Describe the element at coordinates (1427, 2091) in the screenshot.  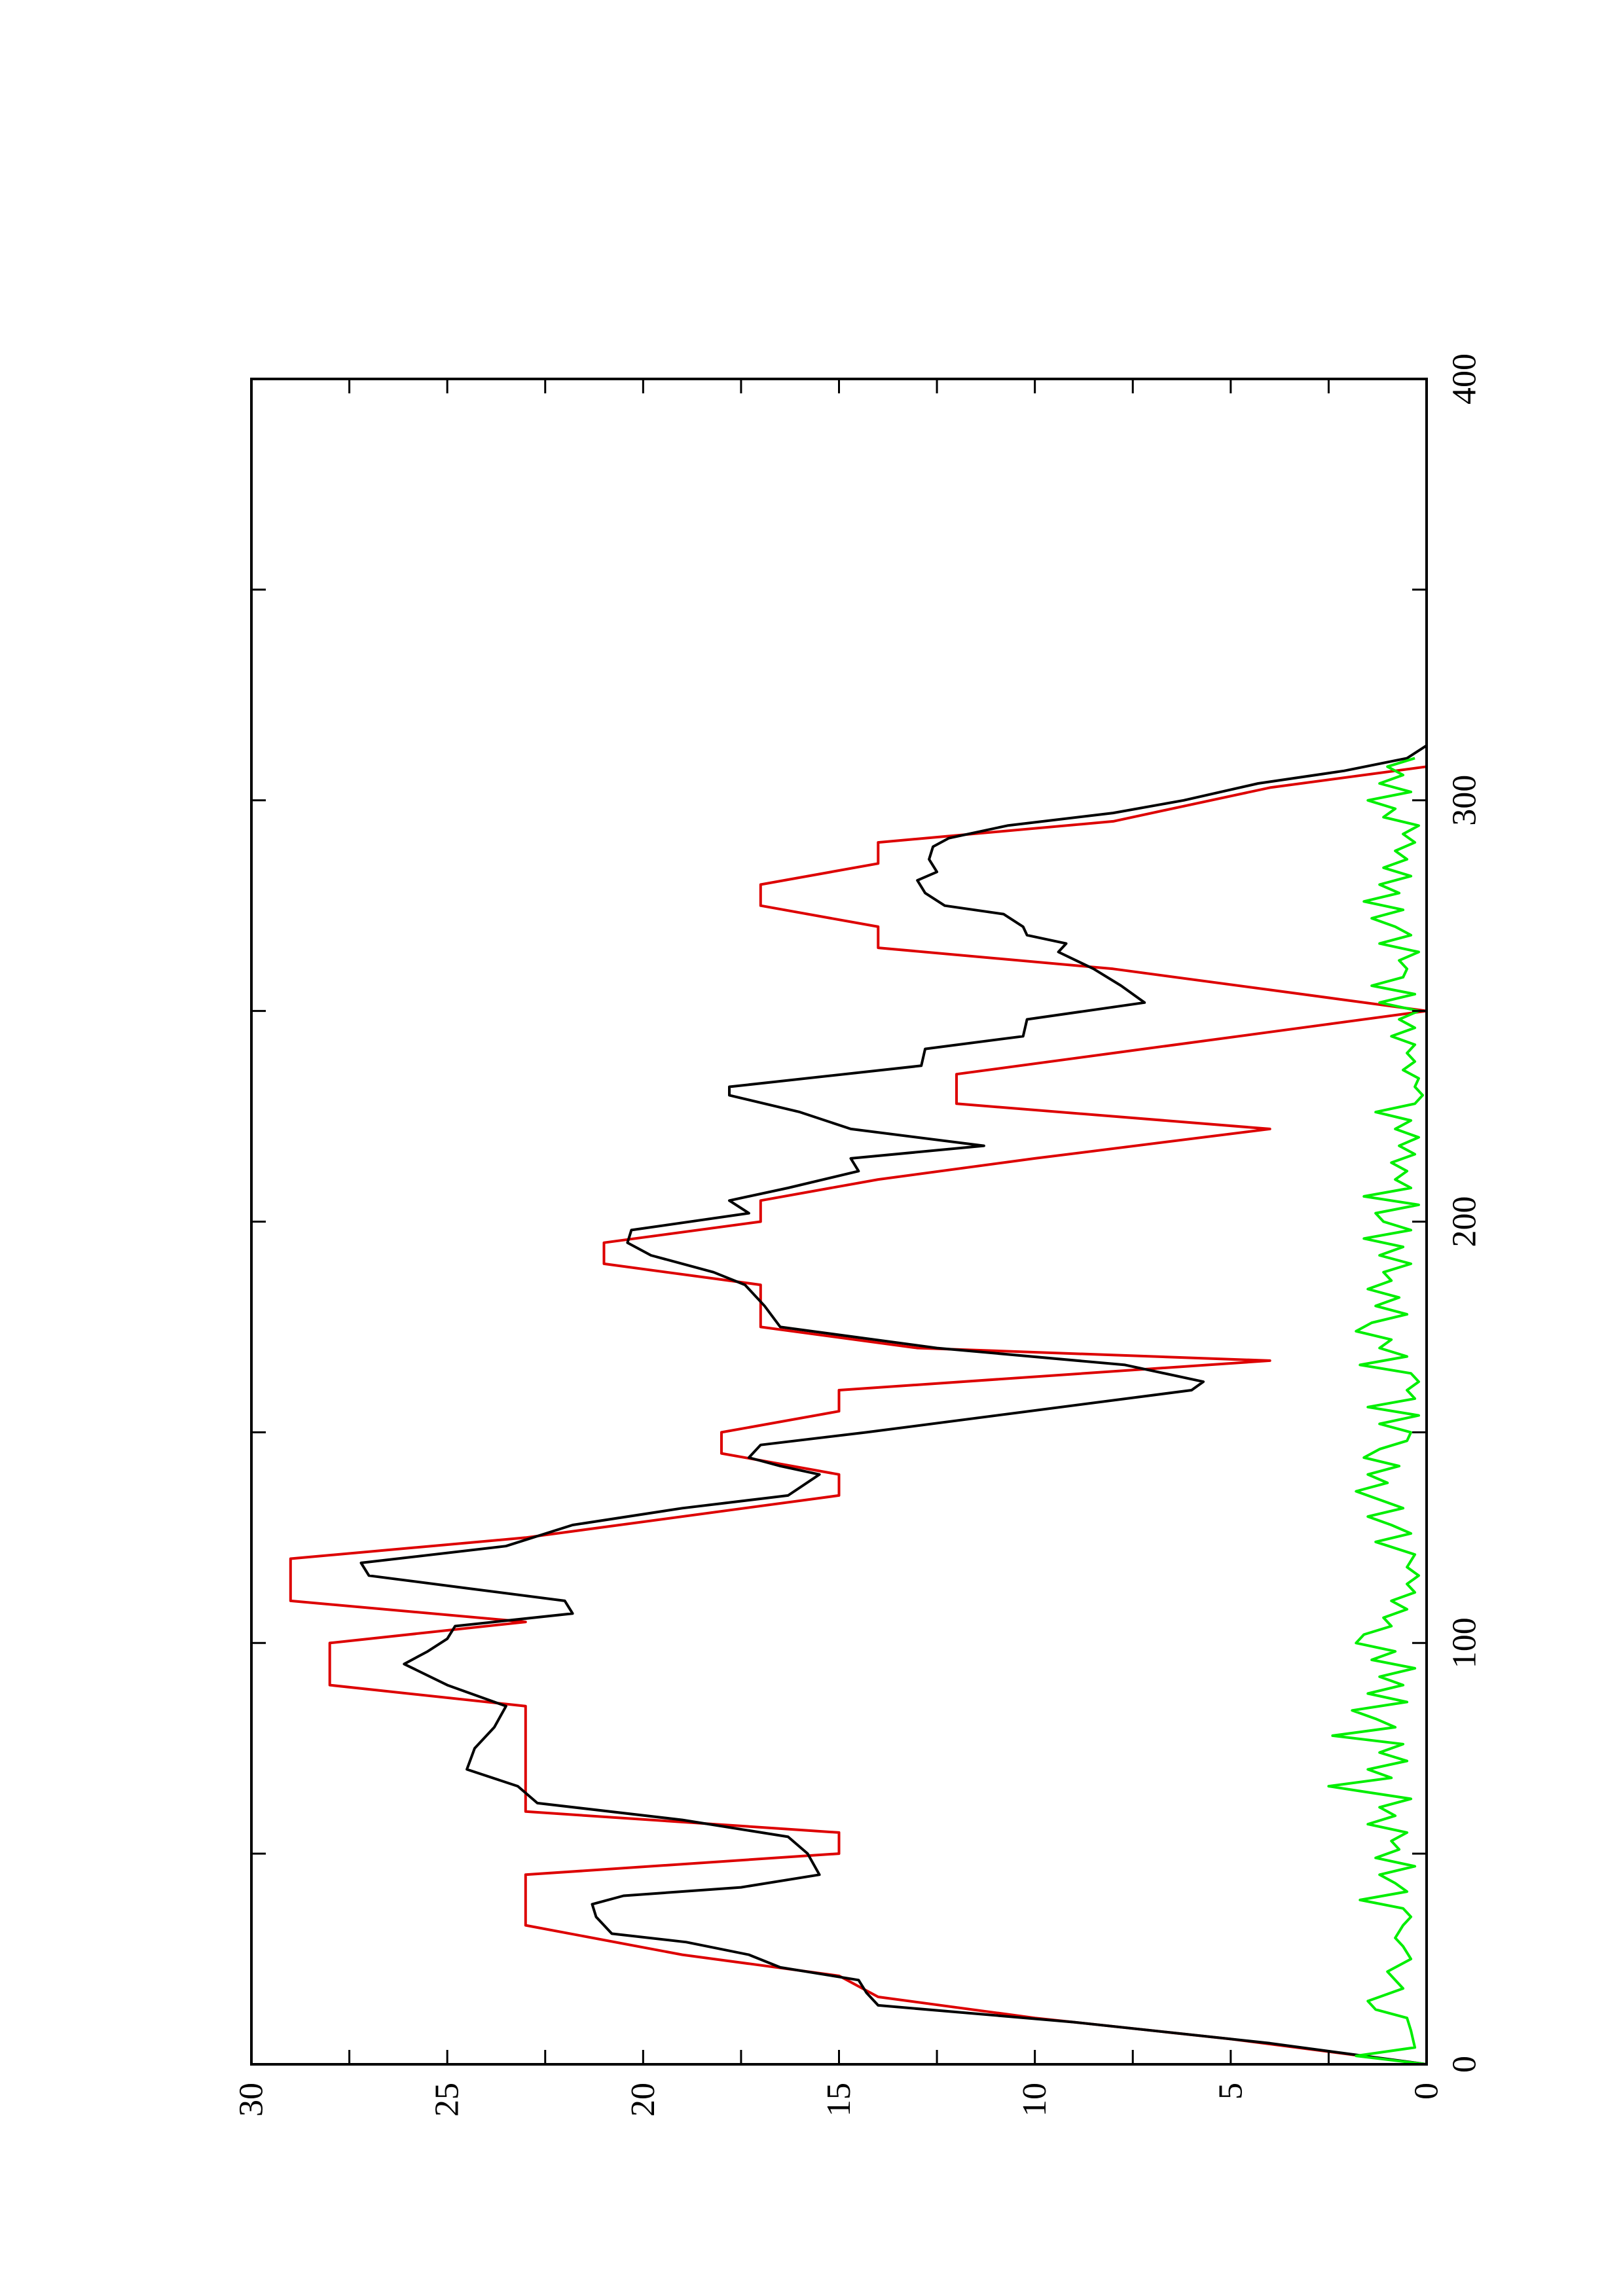
I see `y-tick-label: 0` at that location.